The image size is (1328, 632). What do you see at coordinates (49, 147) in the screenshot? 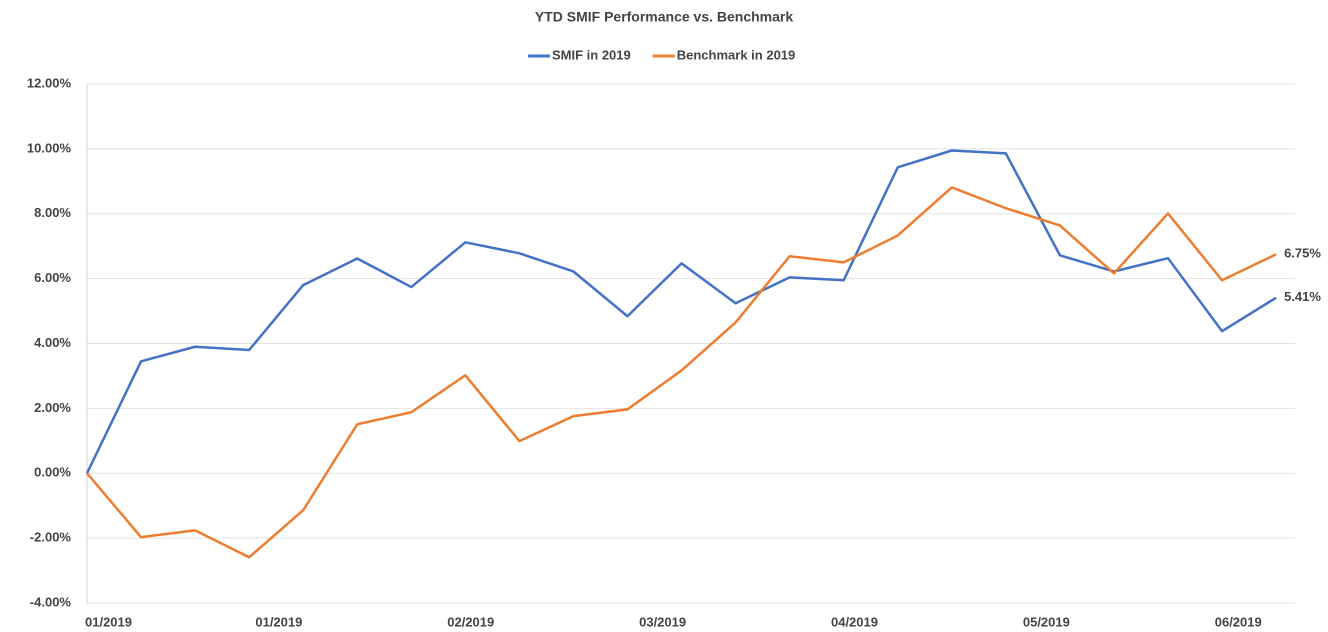
I see `y-tick-label: 10.00%` at bounding box center [49, 147].